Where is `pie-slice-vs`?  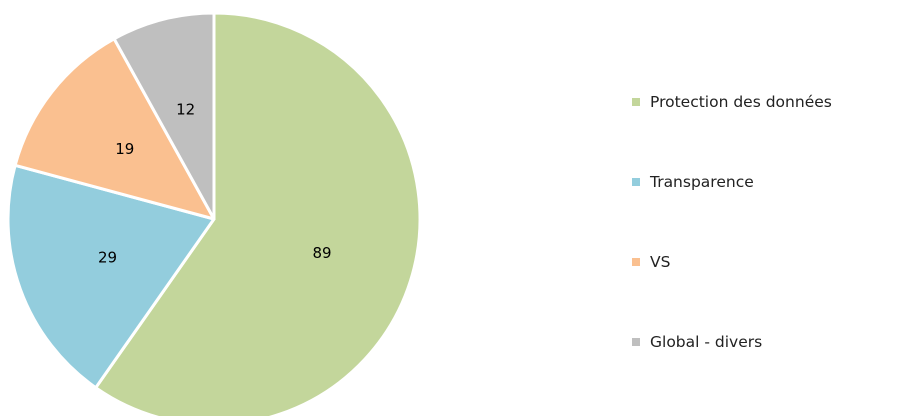
pie-slice-vs is located at coordinates (114, 129).